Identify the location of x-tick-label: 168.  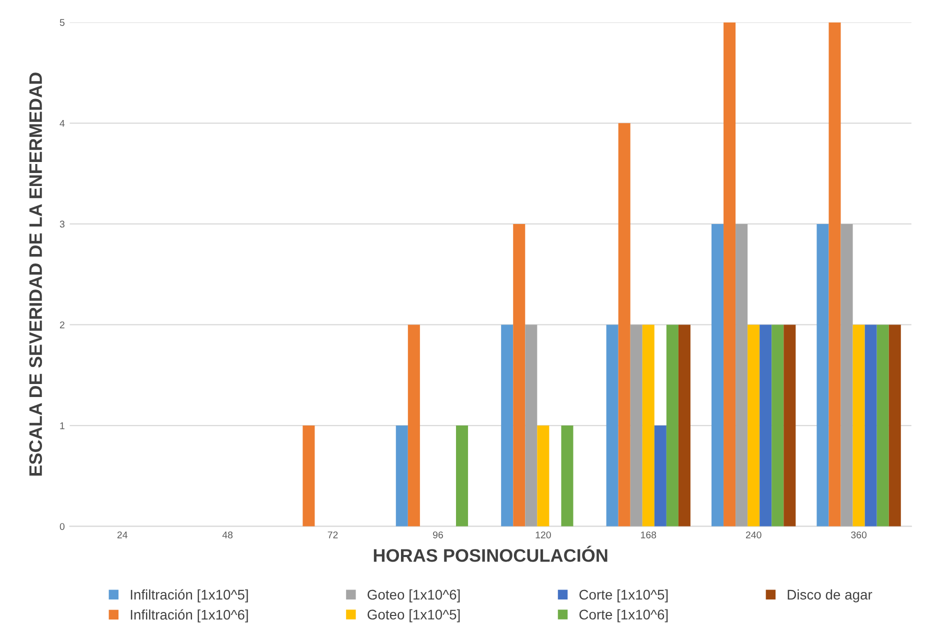
(648, 534).